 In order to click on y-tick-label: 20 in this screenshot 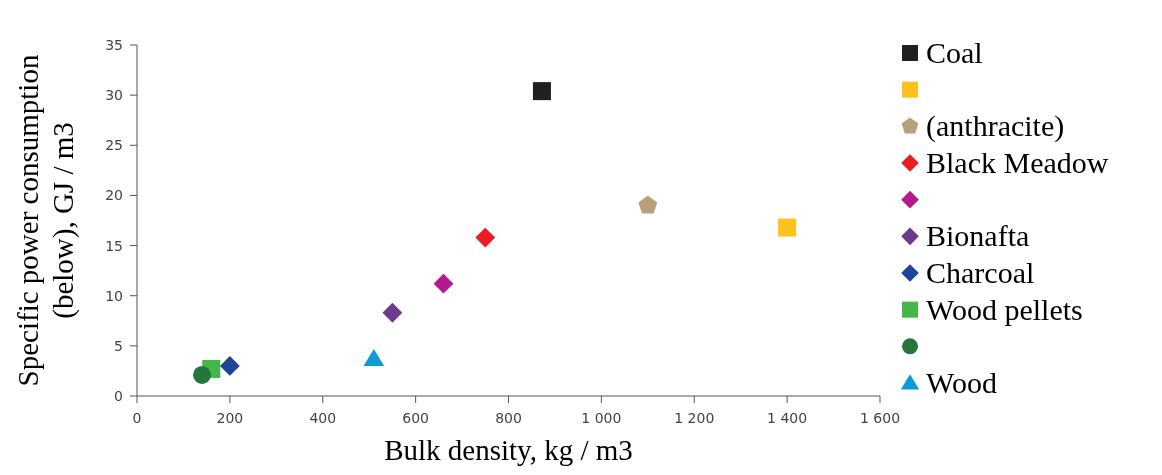, I will do `click(114, 195)`.